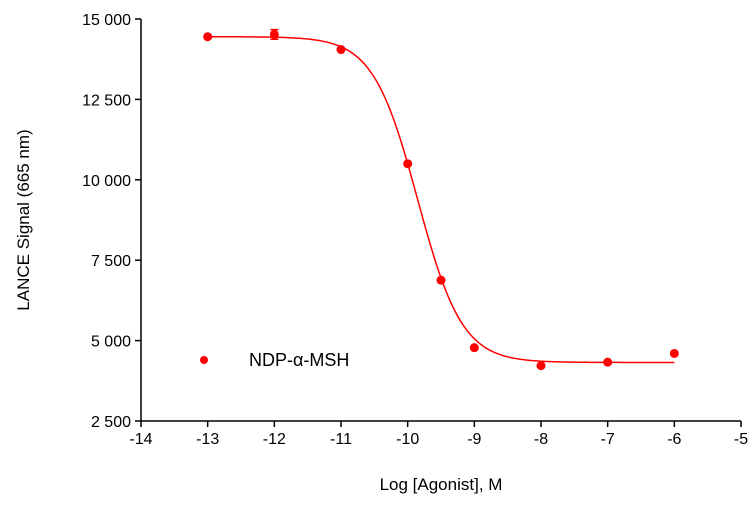 The height and width of the screenshot is (508, 754). Describe the element at coordinates (608, 439) in the screenshot. I see `x-tick-label: -7` at that location.